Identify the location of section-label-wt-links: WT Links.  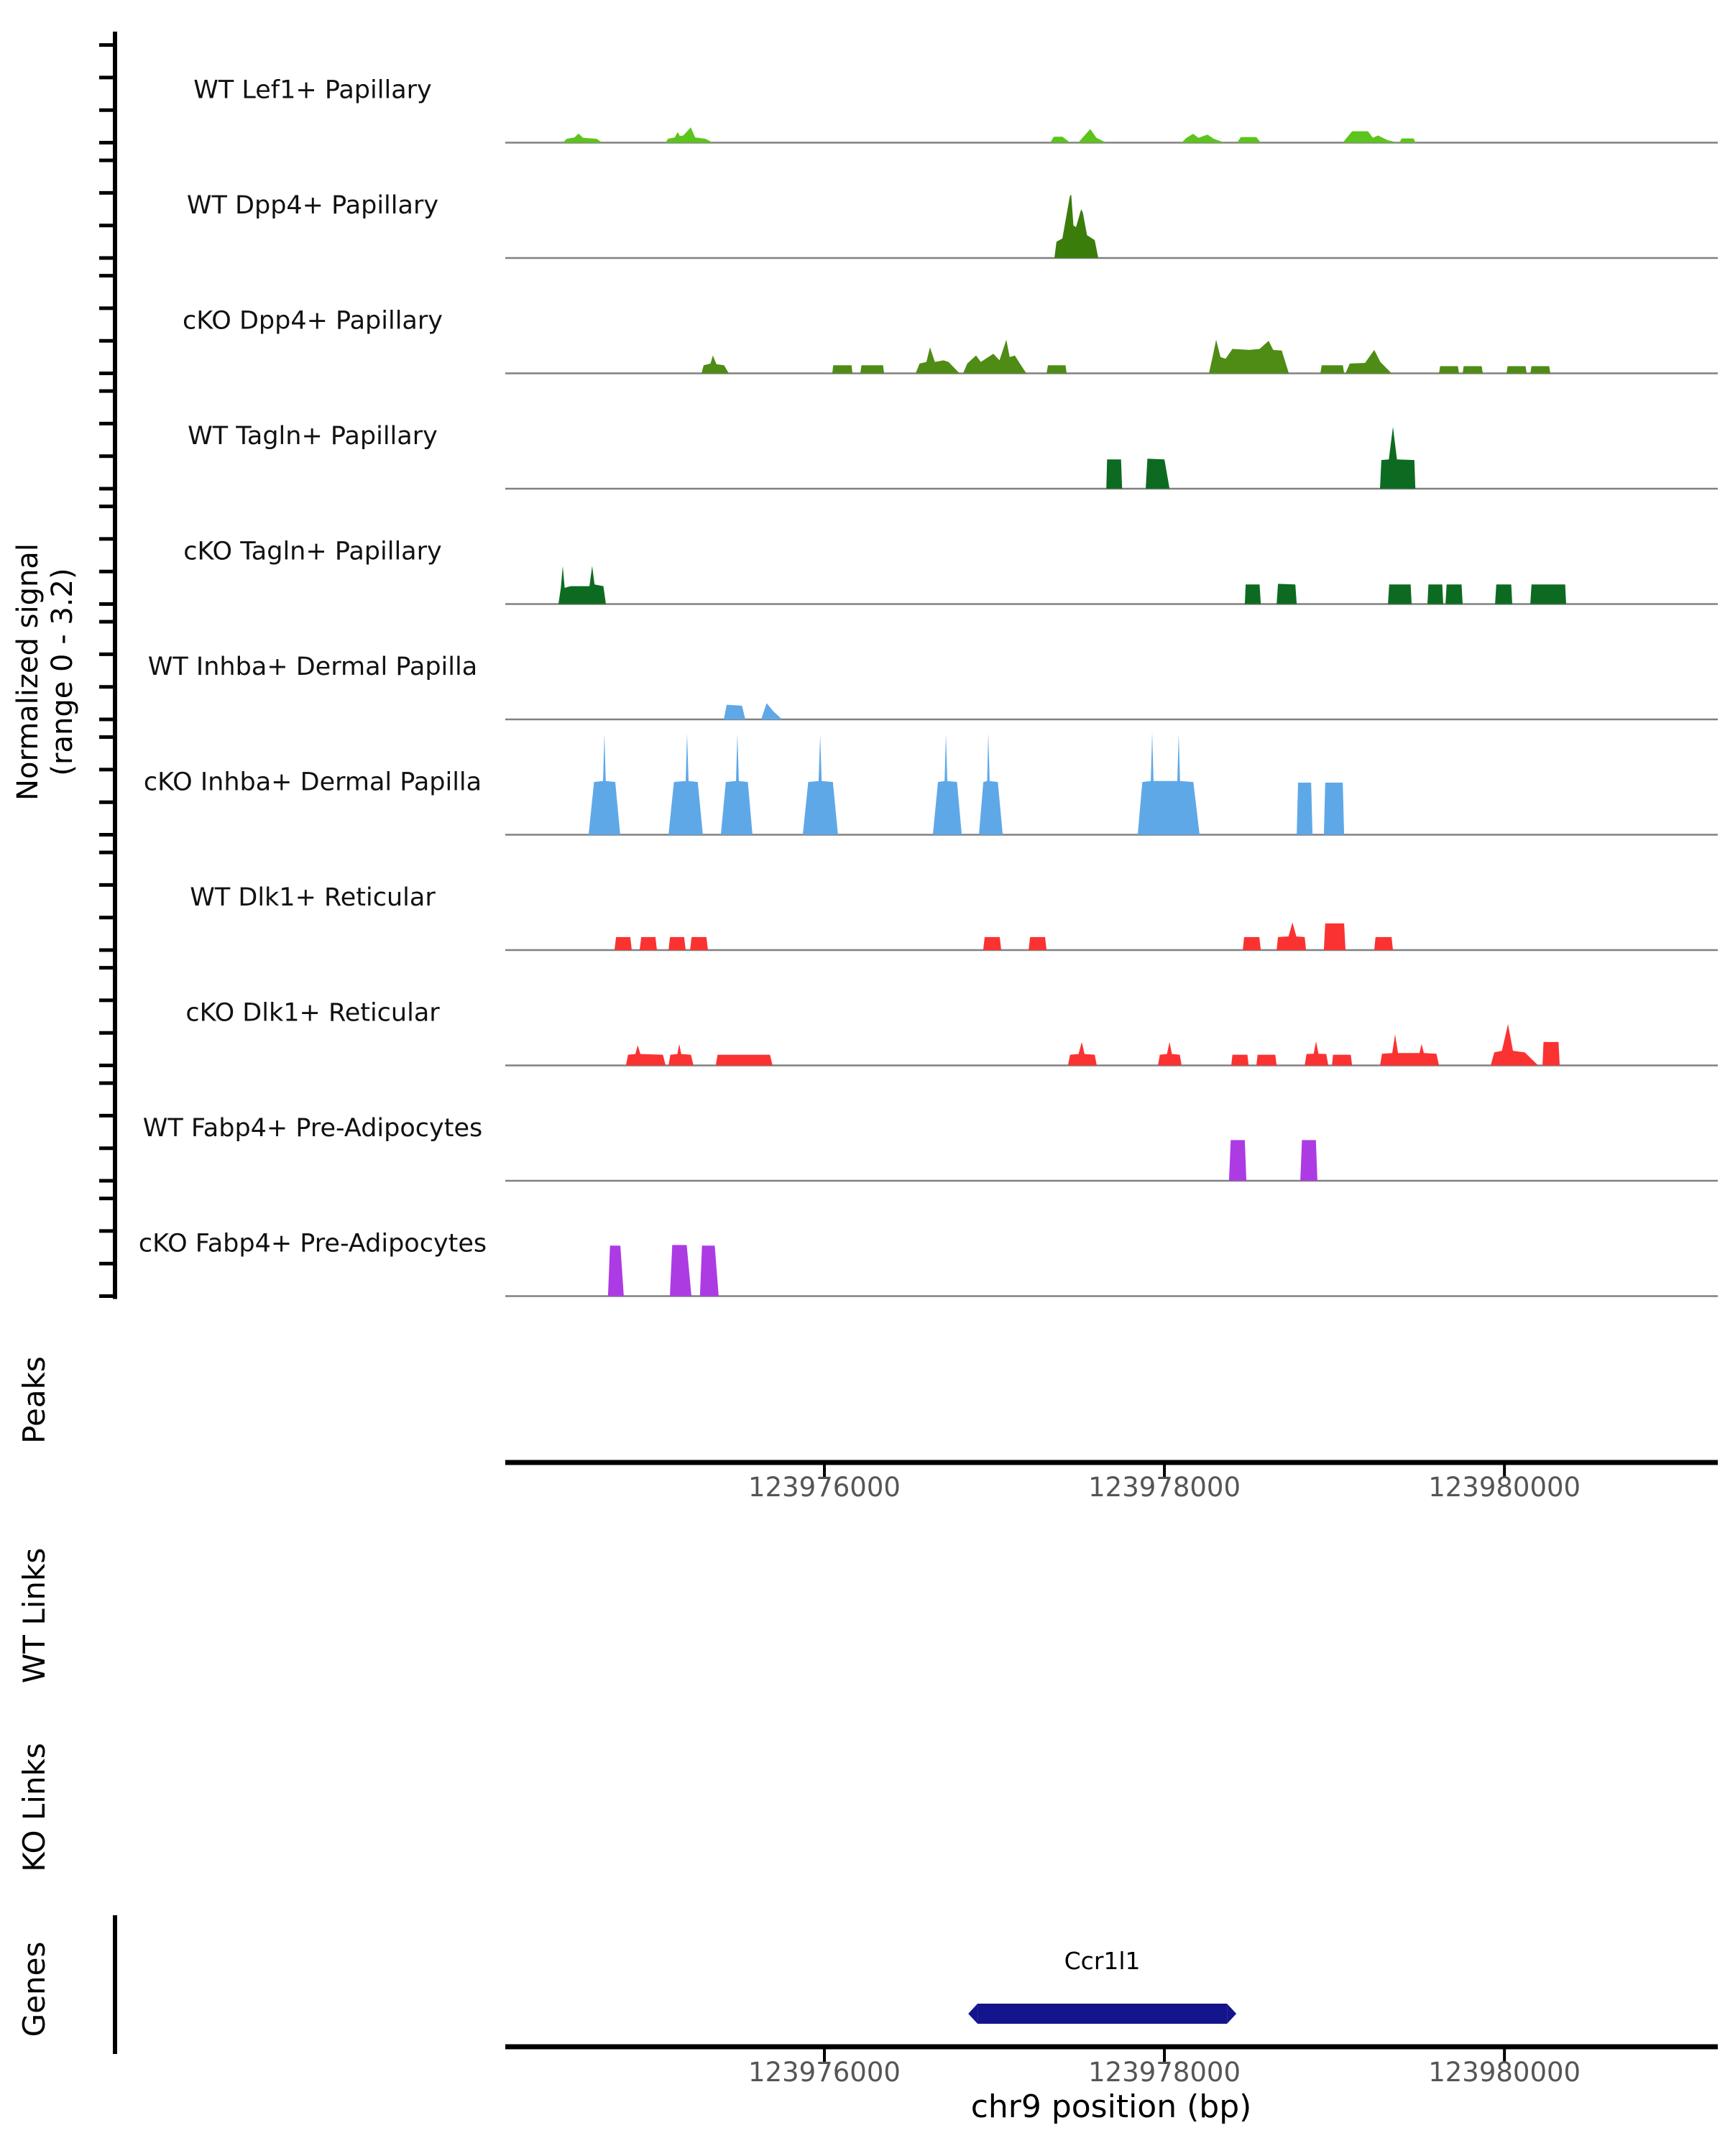
(34, 1615).